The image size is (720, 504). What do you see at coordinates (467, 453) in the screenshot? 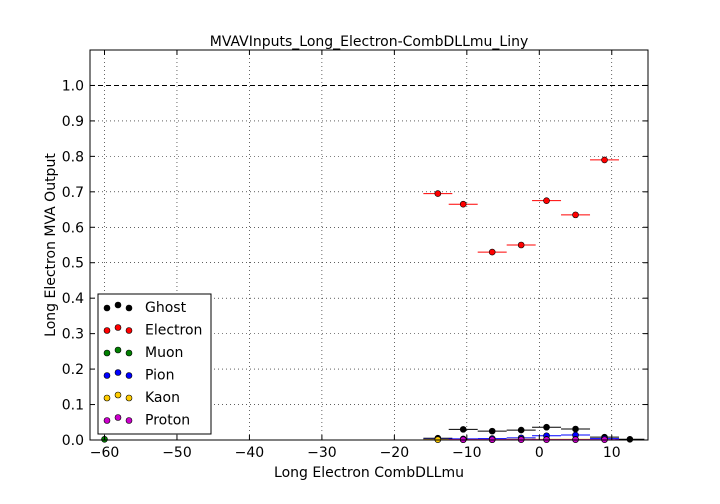
I see `x-tick-label: −10` at bounding box center [467, 453].